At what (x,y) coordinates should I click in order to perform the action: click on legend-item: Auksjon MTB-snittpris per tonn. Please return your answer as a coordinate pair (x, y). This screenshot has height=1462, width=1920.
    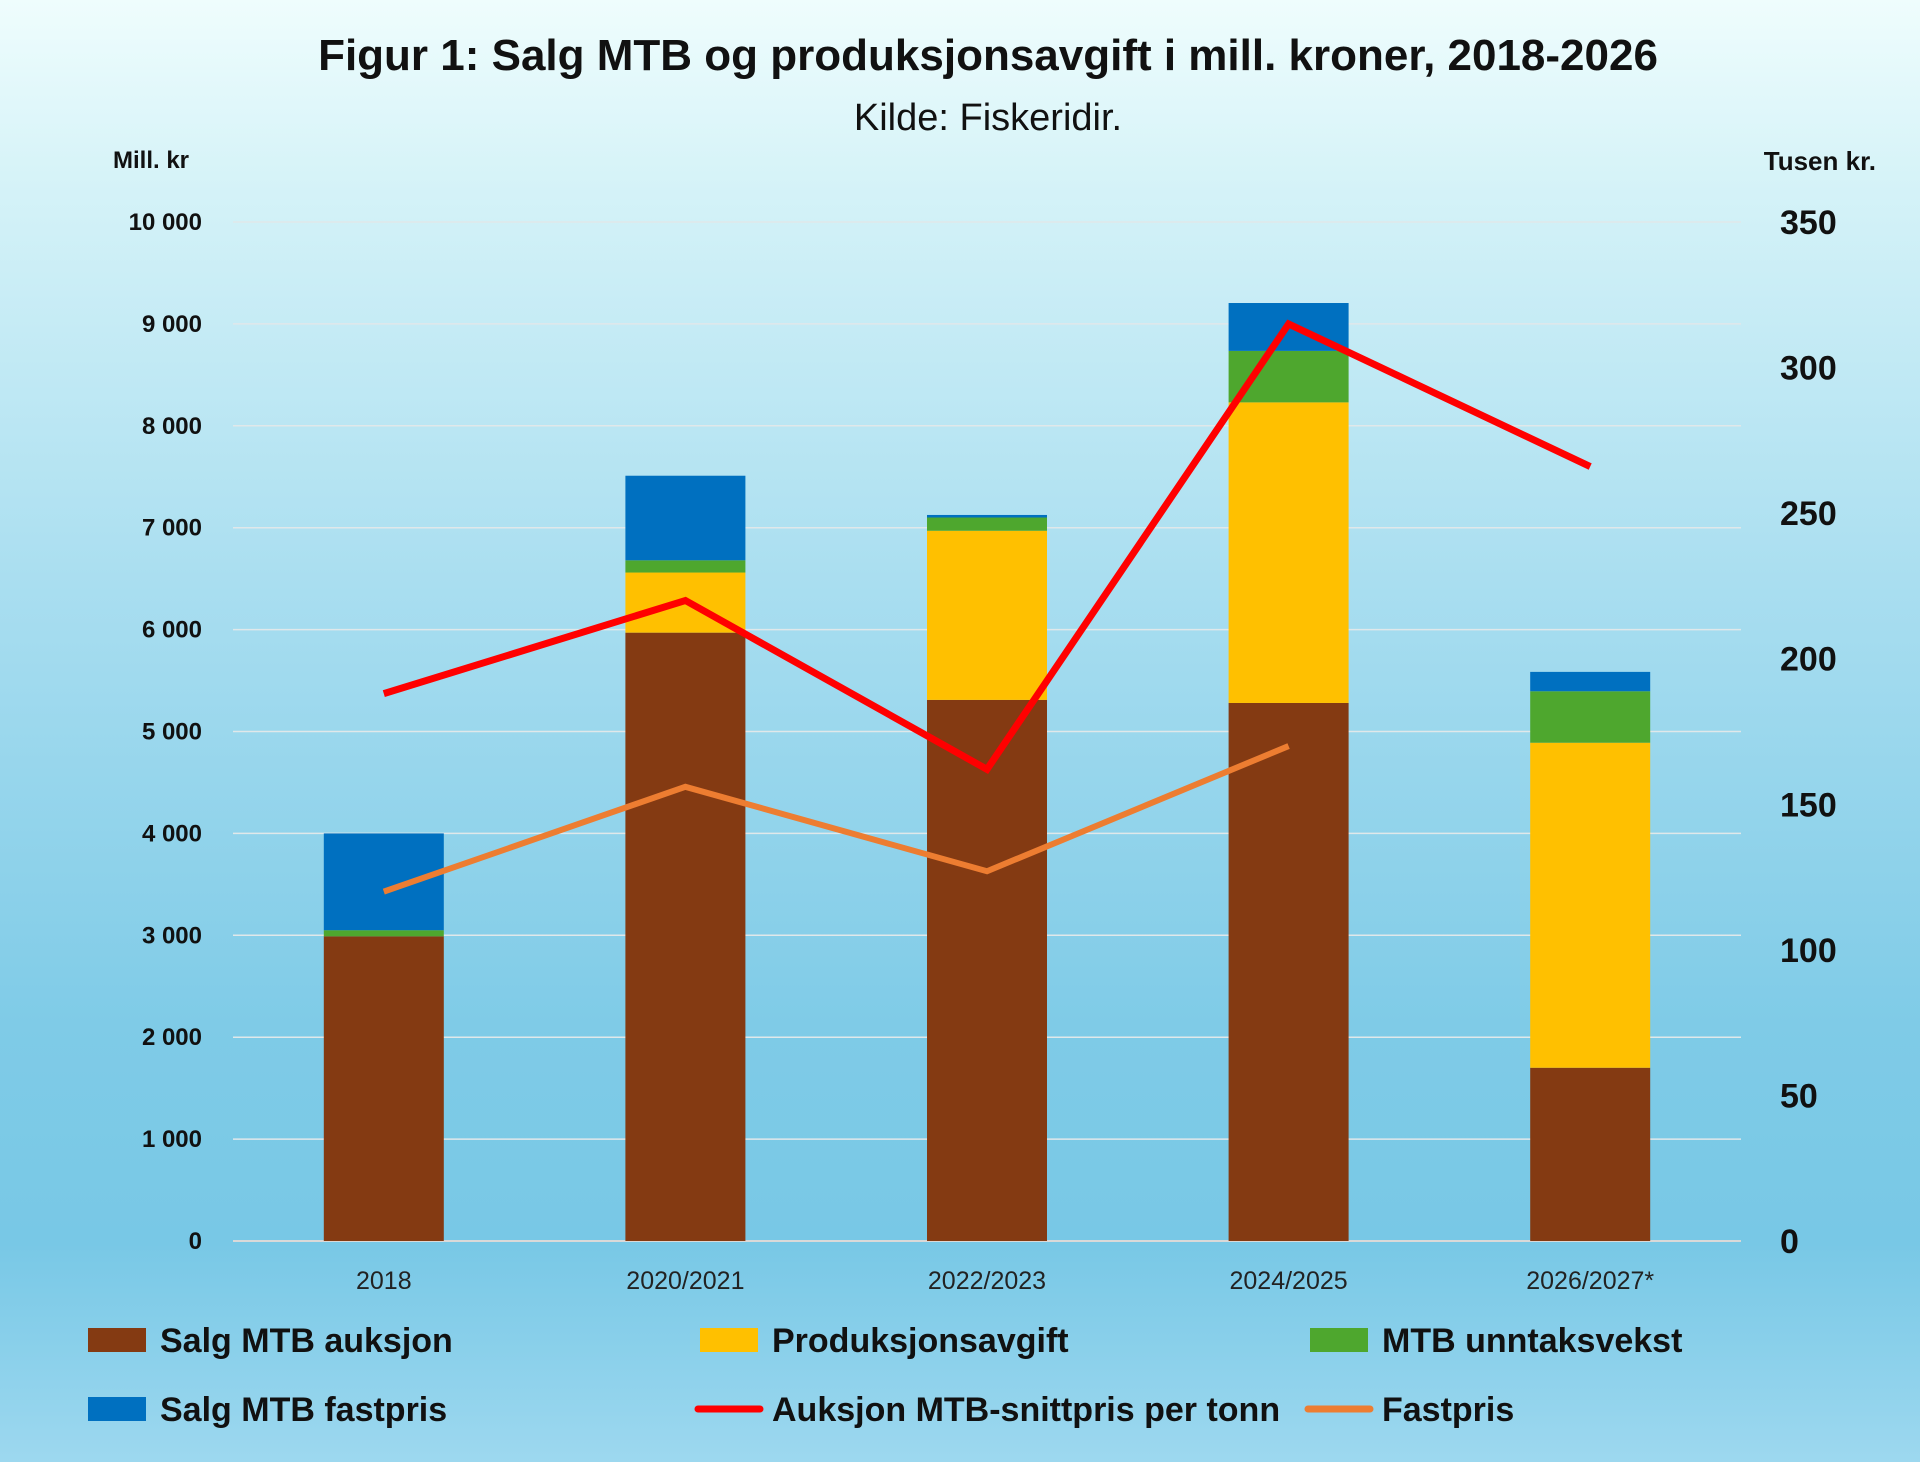
    Looking at the image, I should click on (987, 1410).